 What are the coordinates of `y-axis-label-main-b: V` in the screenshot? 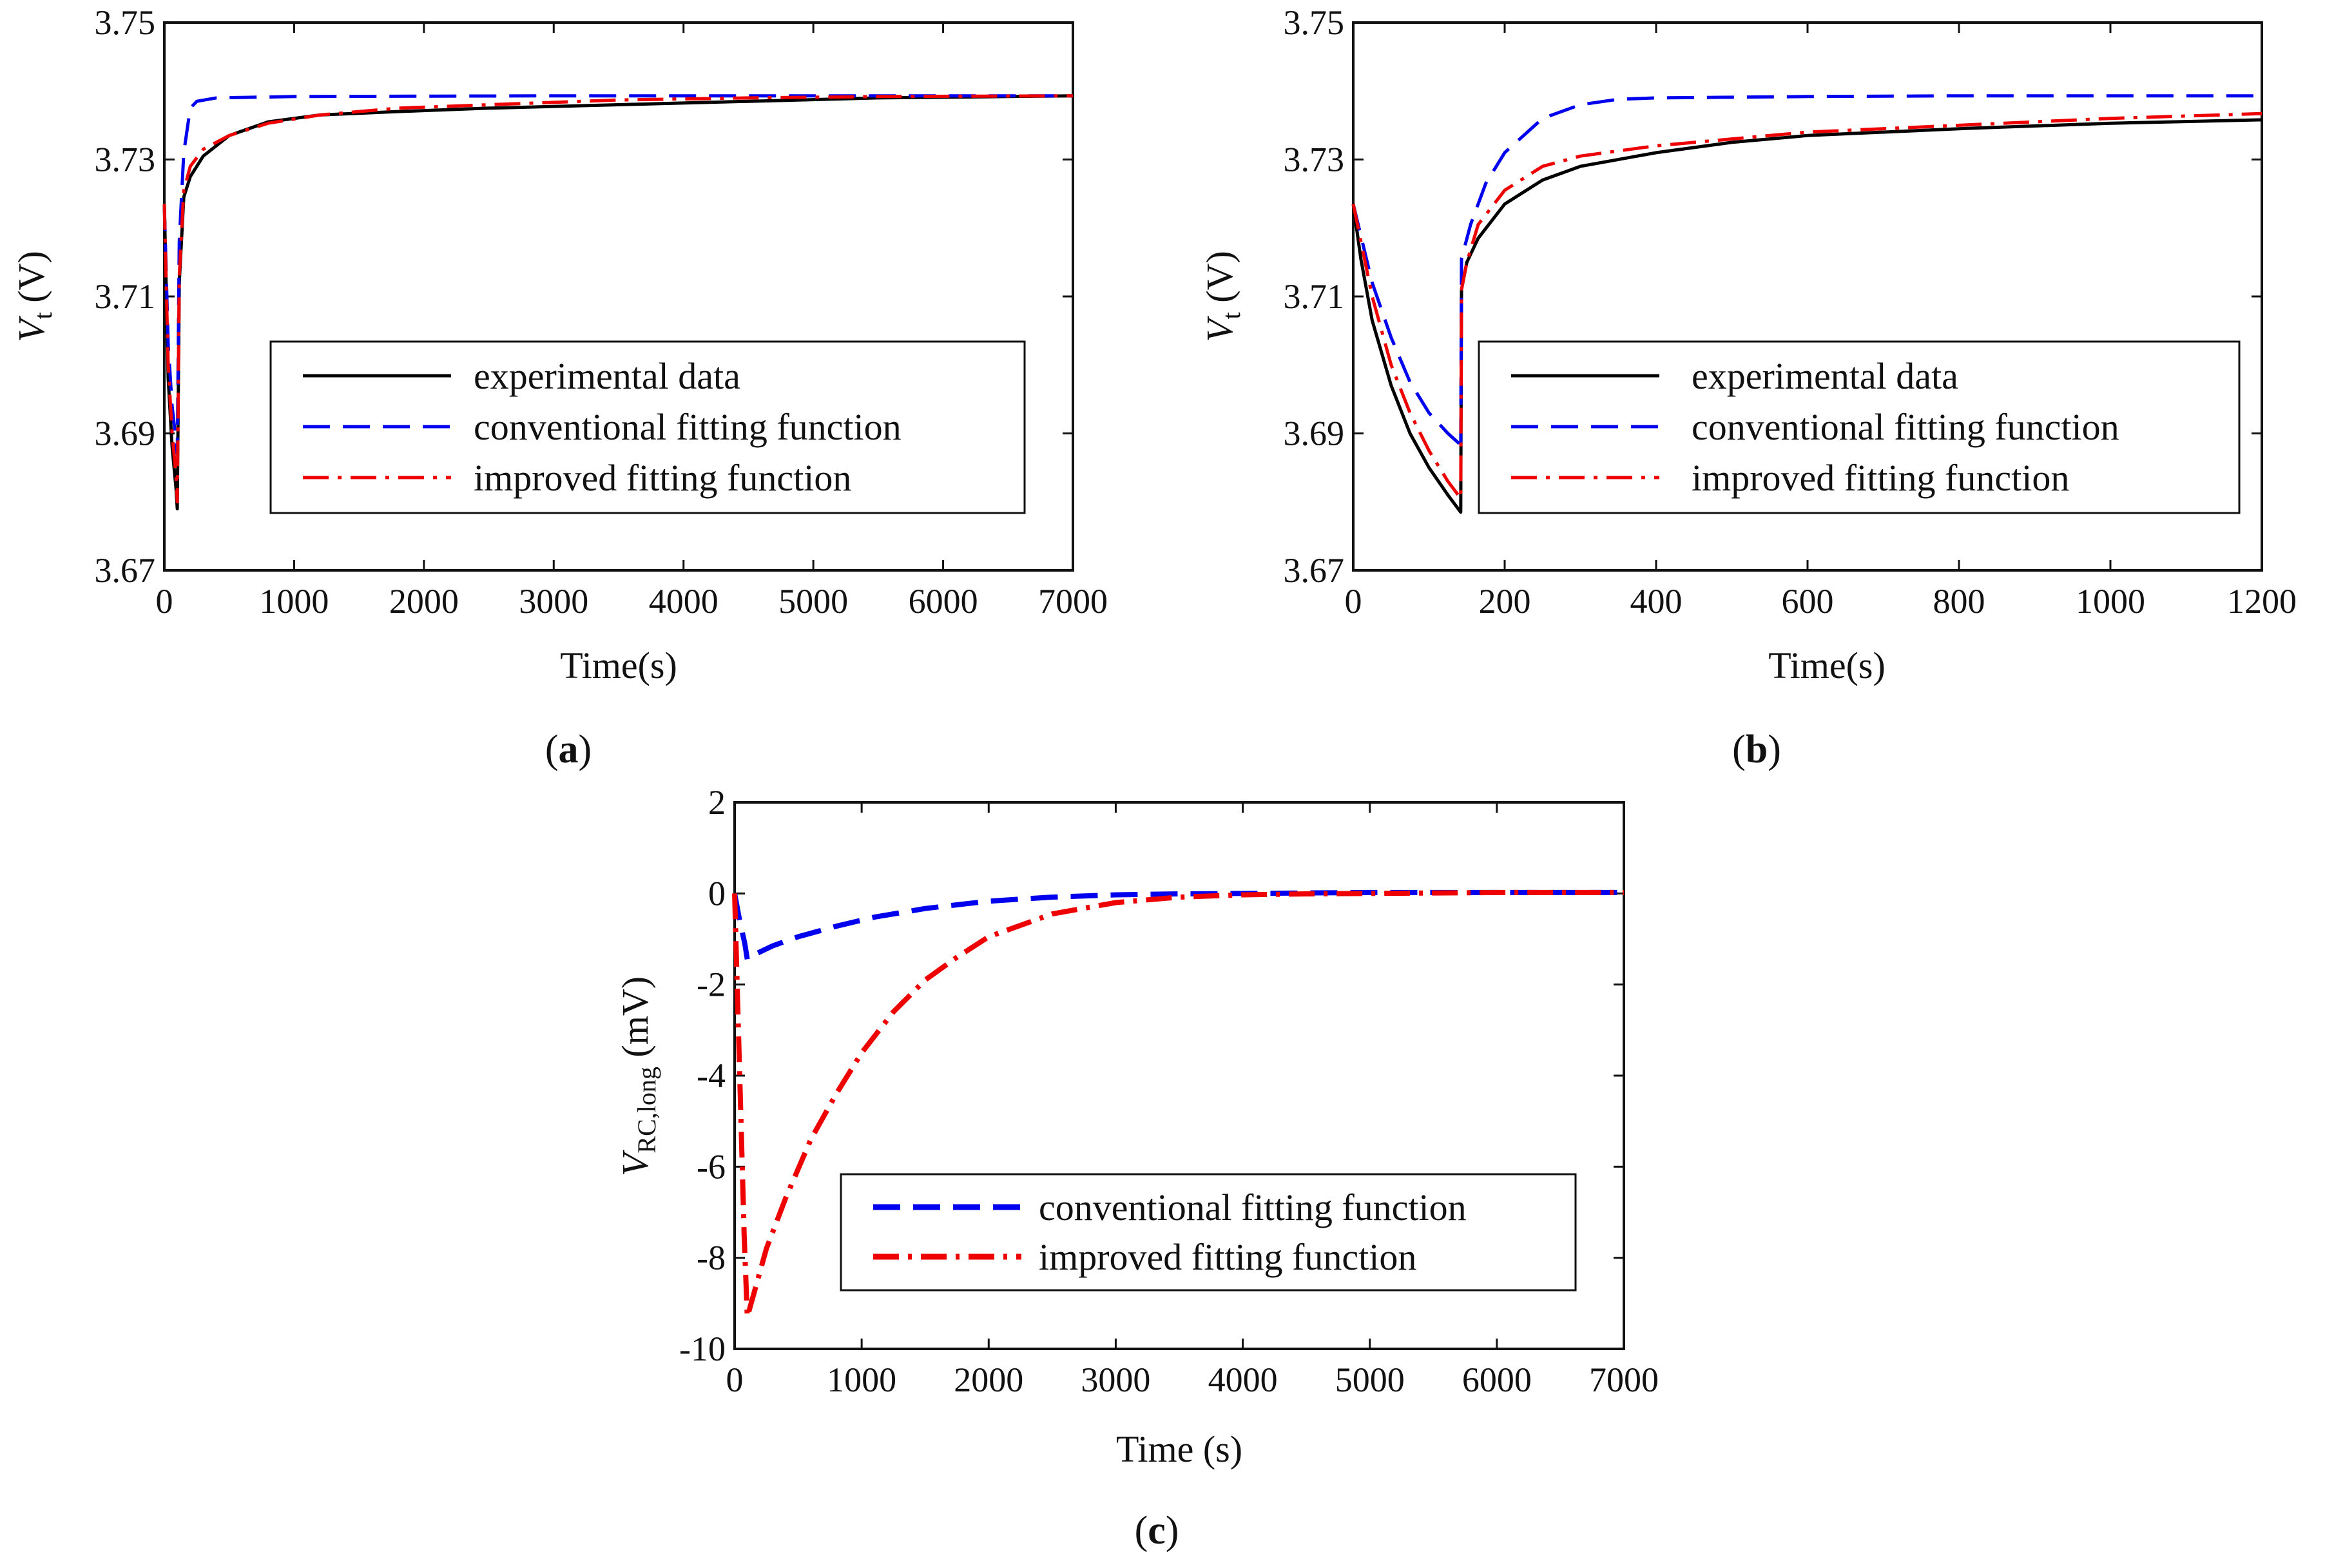 It's located at (1219, 328).